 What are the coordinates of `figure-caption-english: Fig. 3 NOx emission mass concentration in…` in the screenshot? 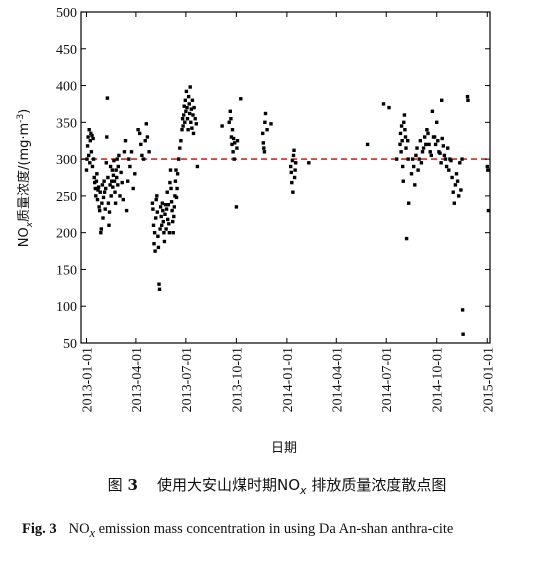 It's located at (278, 531).